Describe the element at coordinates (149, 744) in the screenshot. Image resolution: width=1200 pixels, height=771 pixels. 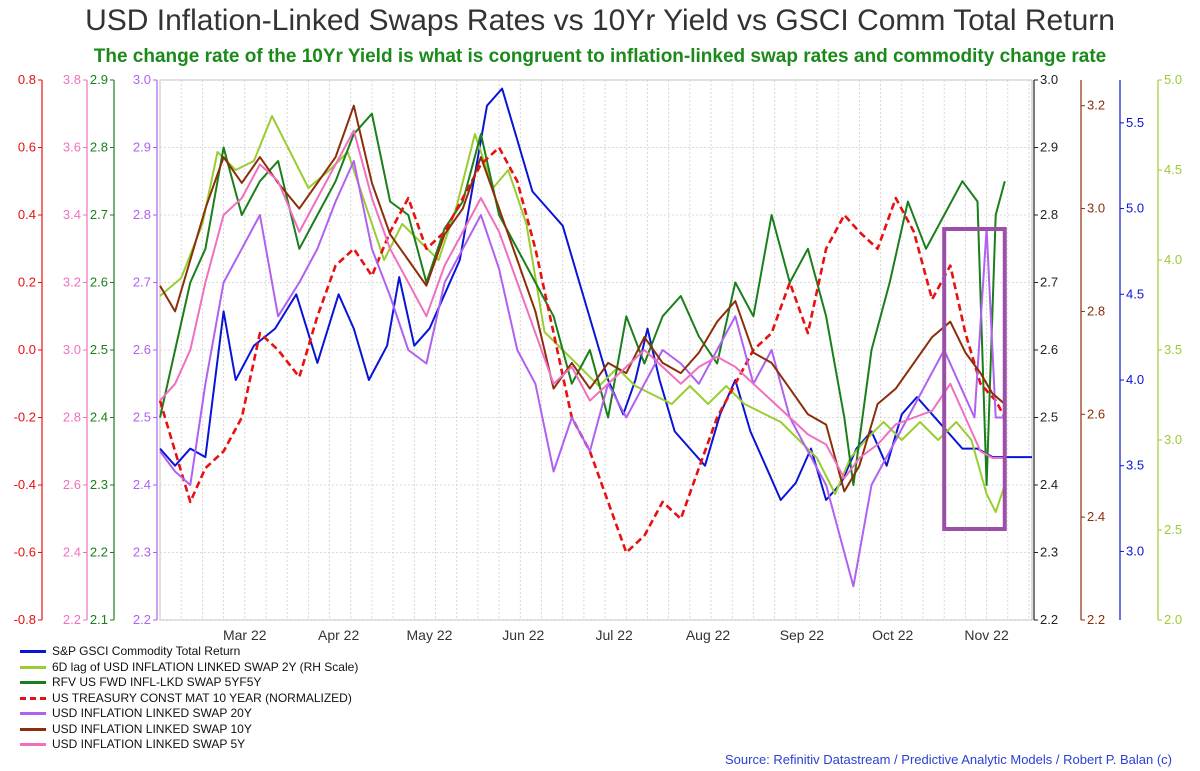
I see `legend-label: USD INFLATION LINKED SWAP 5Y` at that location.